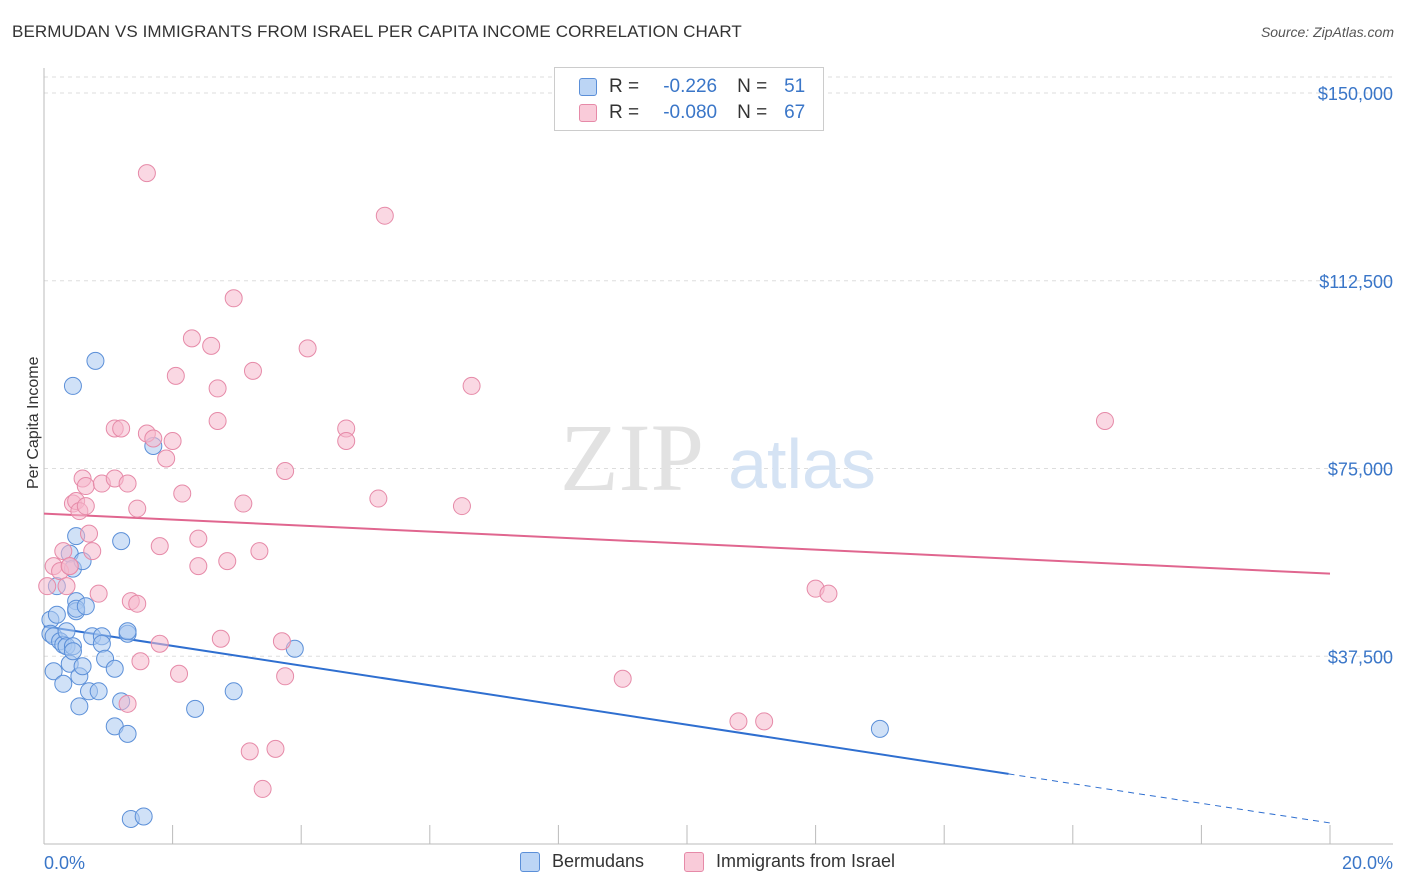 The width and height of the screenshot is (1406, 892). I want to click on watermark-zip: ZIP, so click(632, 457).